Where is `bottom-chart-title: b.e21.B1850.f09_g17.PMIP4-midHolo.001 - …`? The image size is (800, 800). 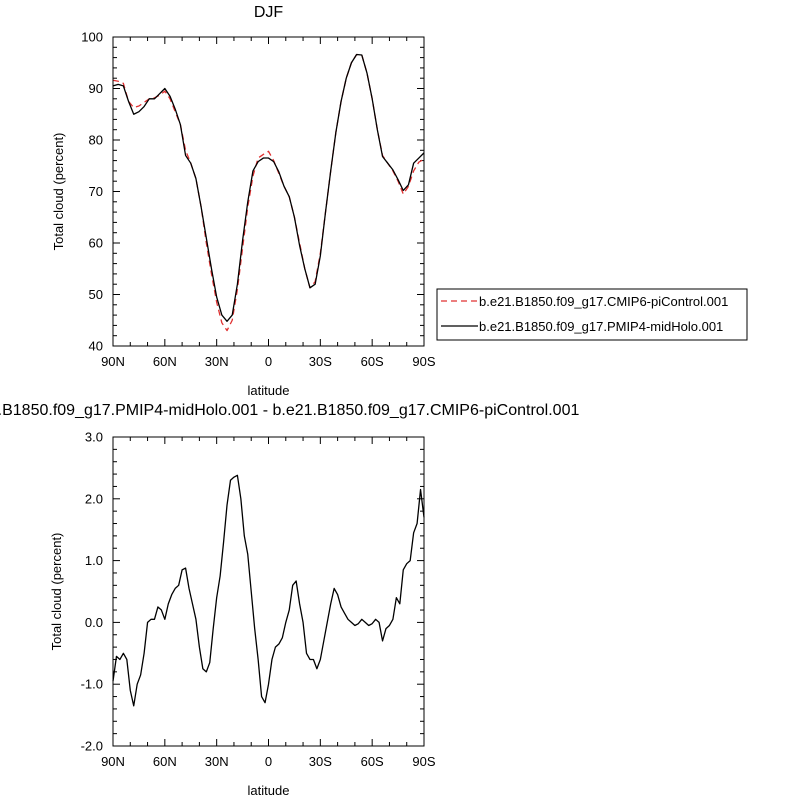
bottom-chart-title: b.e21.B1850.f09_g17.PMIP4-midHolo.001 - … is located at coordinates (289, 410).